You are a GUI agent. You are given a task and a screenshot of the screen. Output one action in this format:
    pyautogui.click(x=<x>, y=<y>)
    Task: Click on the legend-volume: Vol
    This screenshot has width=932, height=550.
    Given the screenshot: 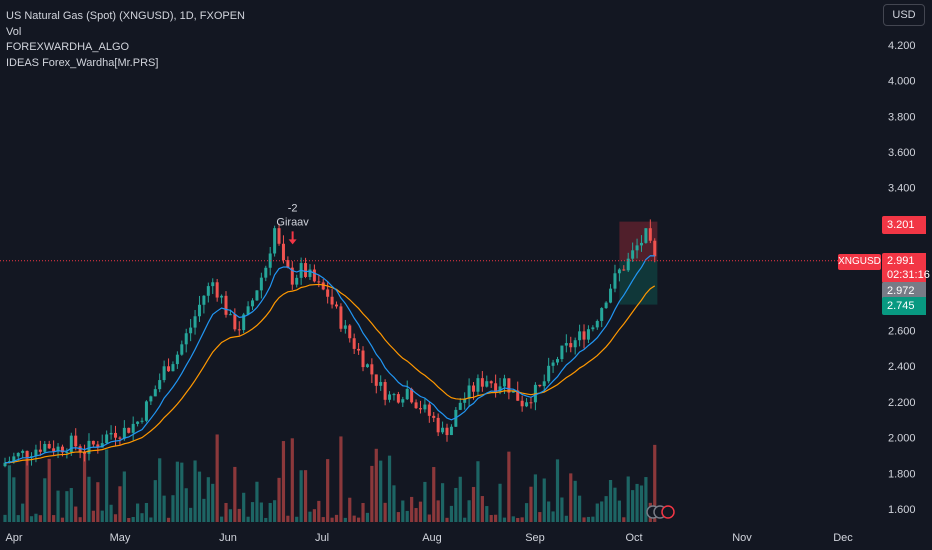 What is the action you would take?
    pyautogui.click(x=14, y=31)
    